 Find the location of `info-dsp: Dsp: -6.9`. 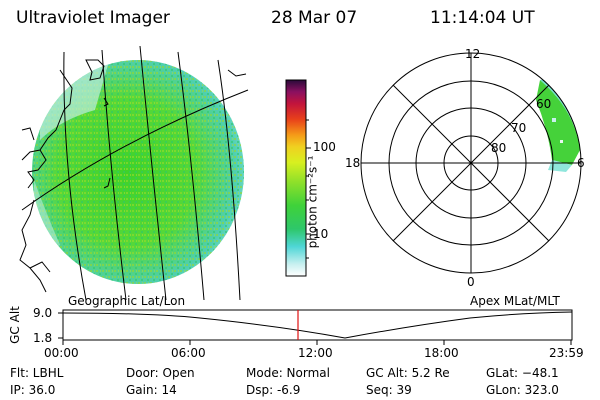

info-dsp: Dsp: -6.9 is located at coordinates (273, 390).